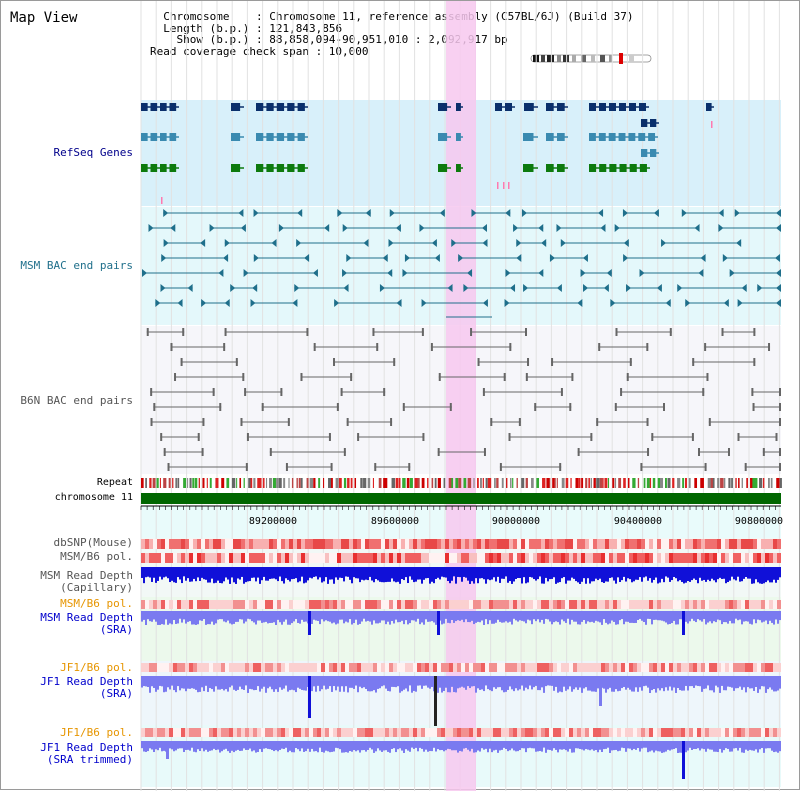 The width and height of the screenshot is (800, 791). Describe the element at coordinates (463, 399) in the screenshot. I see `b6n-bac-pairs` at that location.